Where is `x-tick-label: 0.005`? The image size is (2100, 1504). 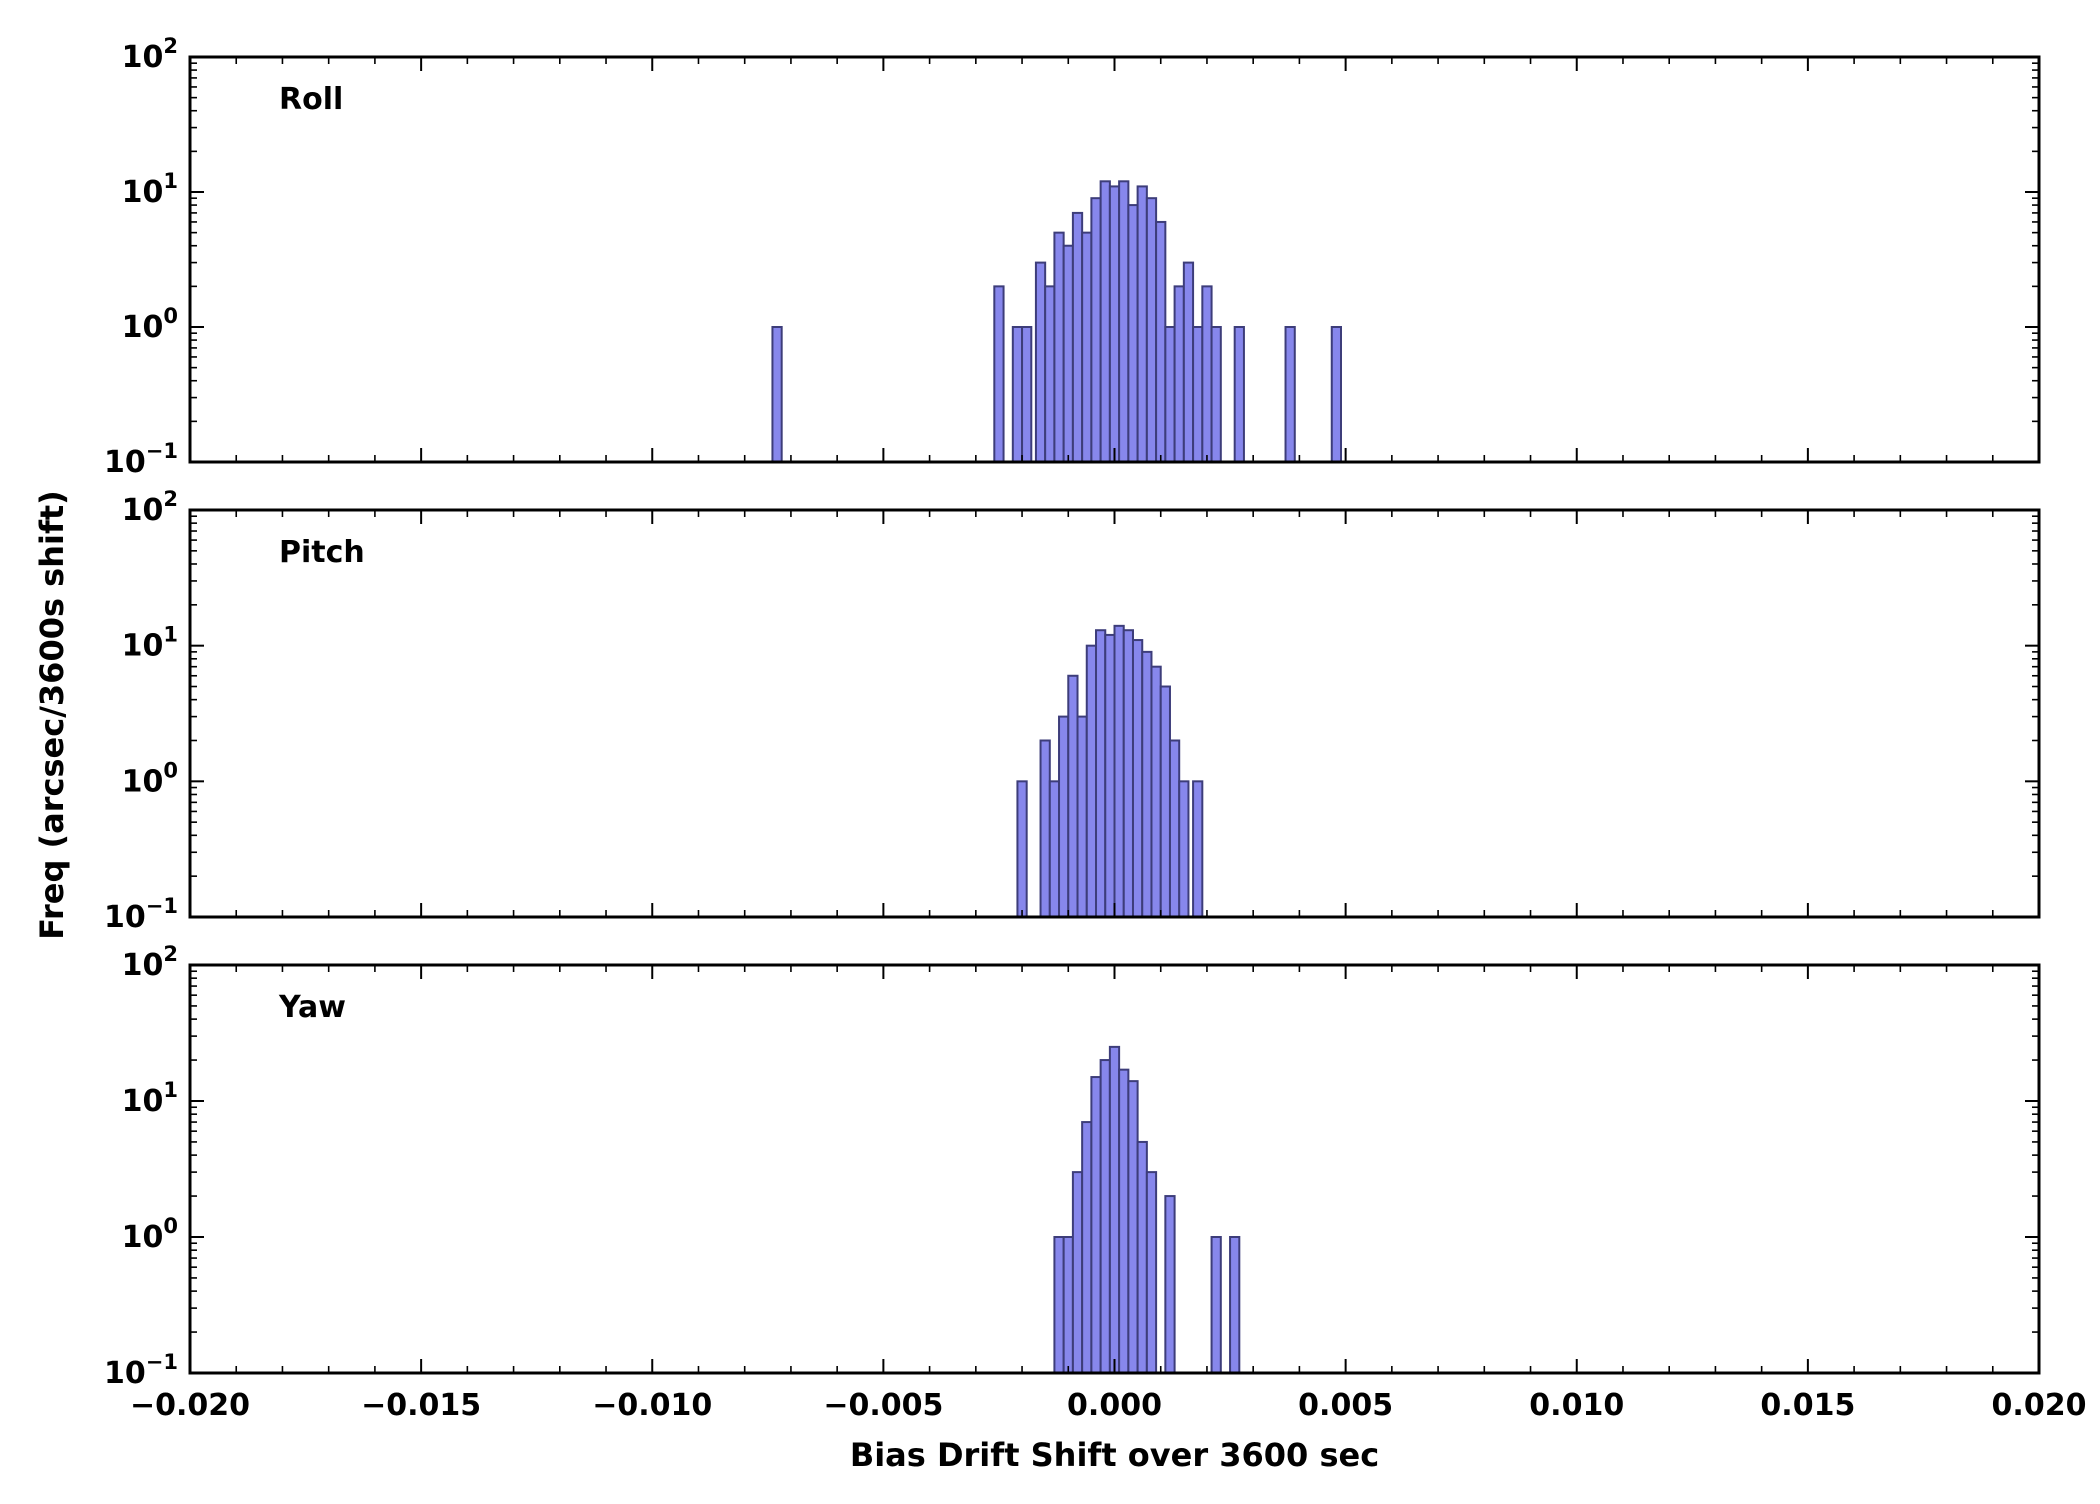 x-tick-label: 0.005 is located at coordinates (1345, 1405).